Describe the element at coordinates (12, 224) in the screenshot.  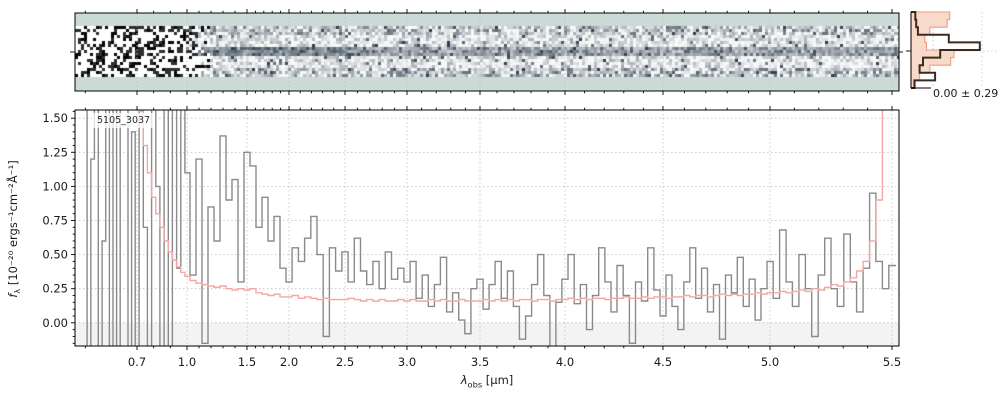
I see `y-axis-unit: [10⁻²⁰ ergs⁻¹cm⁻²Å⁻¹]` at that location.